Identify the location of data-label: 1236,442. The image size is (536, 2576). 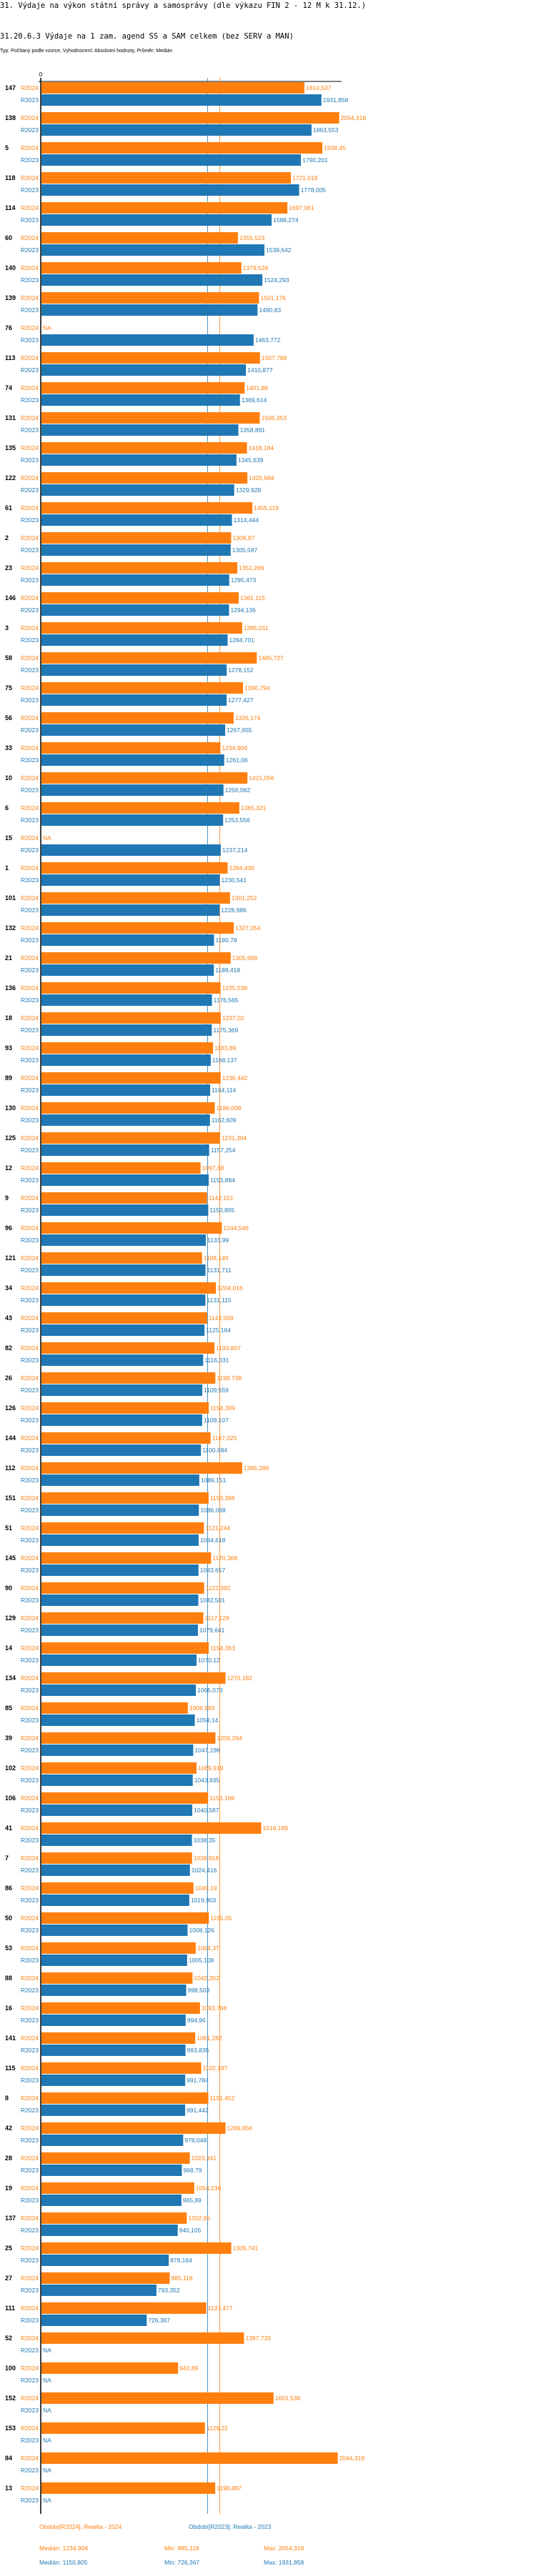
(235, 1078).